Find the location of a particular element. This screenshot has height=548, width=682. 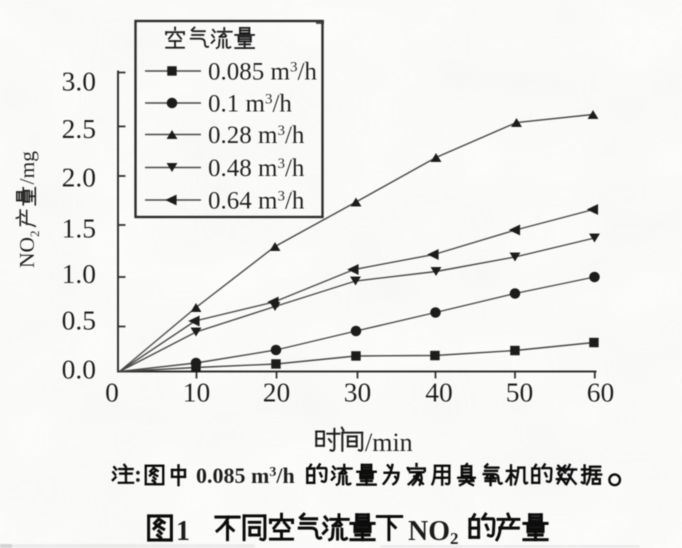

svg-text: /min is located at coordinates (389, 442).